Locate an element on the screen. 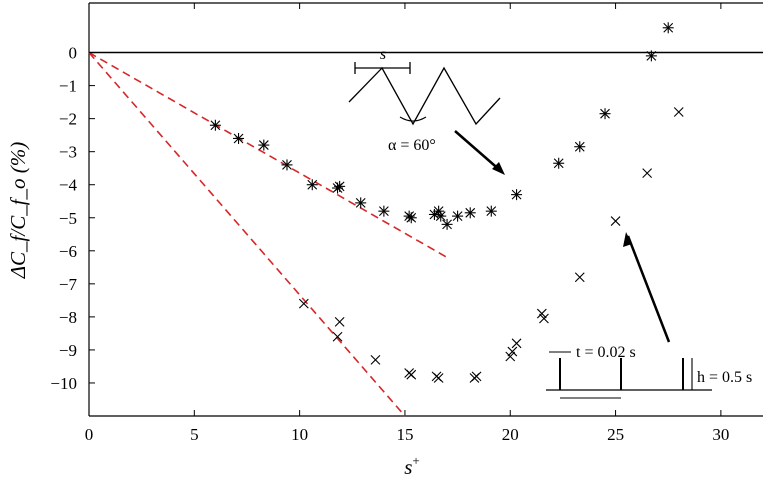 The height and width of the screenshot is (488, 763). sawtooth-spacing-label: s is located at coordinates (383, 54).